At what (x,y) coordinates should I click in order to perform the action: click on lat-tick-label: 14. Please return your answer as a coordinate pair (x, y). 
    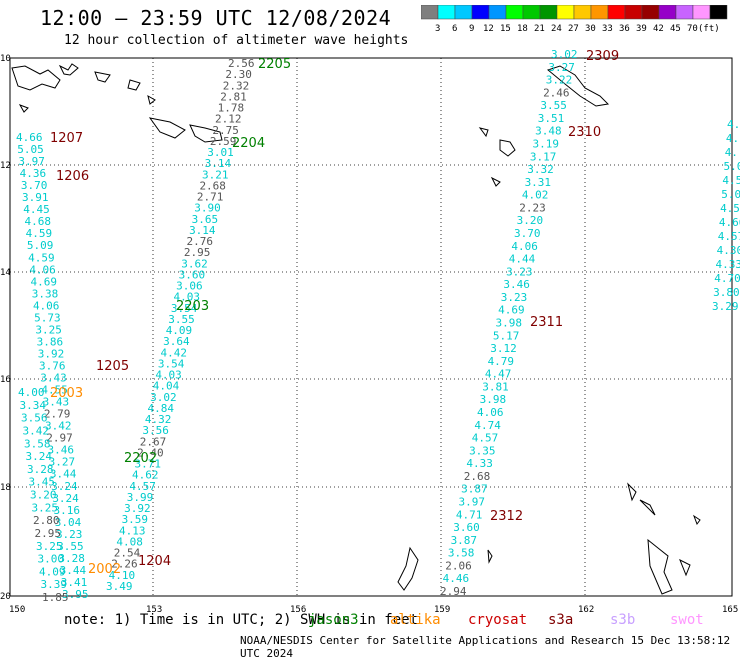
    Looking at the image, I should click on (5, 273).